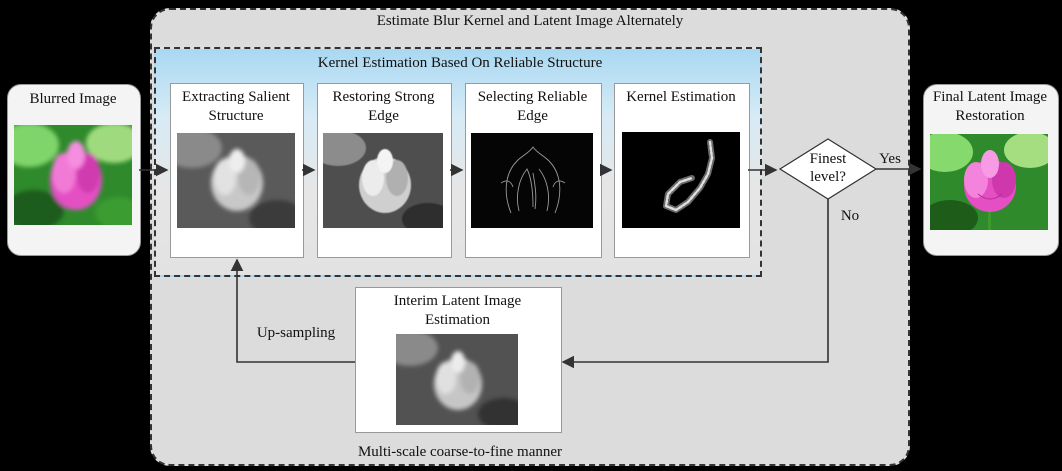  Describe the element at coordinates (460, 452) in the screenshot. I see `caption: Multi-scale coarse-to-fine manner` at that location.